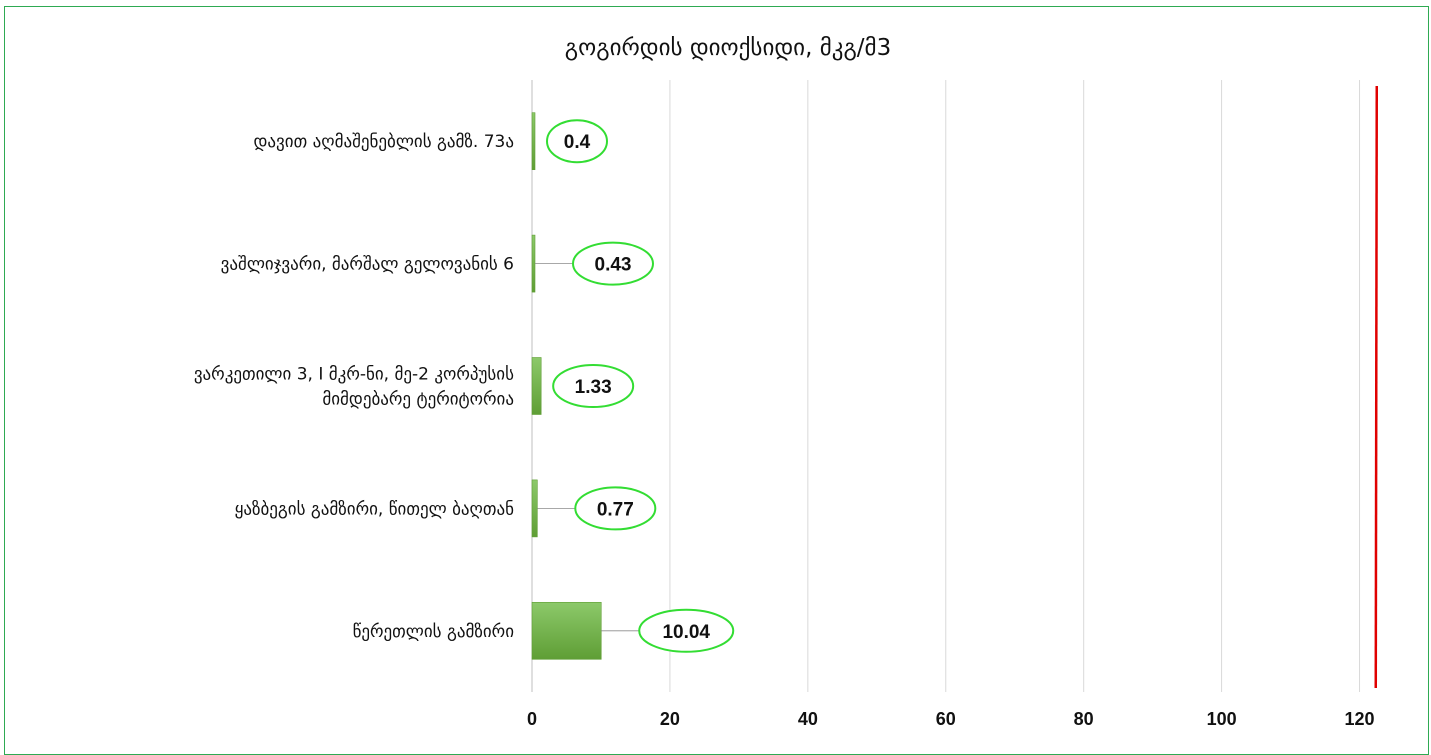 Image resolution: width=1431 pixels, height=755 pixels. I want to click on limit-line, so click(1376, 387).